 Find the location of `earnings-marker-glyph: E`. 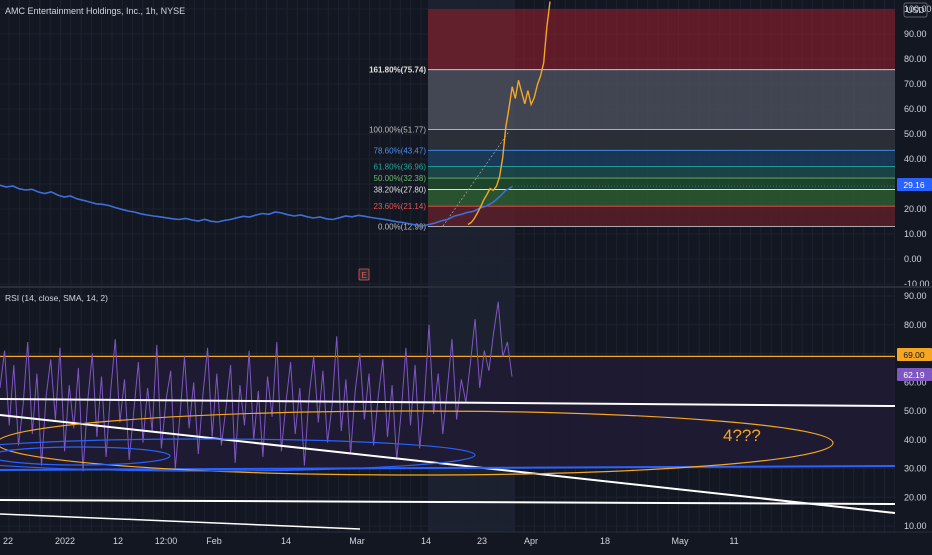

earnings-marker-glyph: E is located at coordinates (363, 275).